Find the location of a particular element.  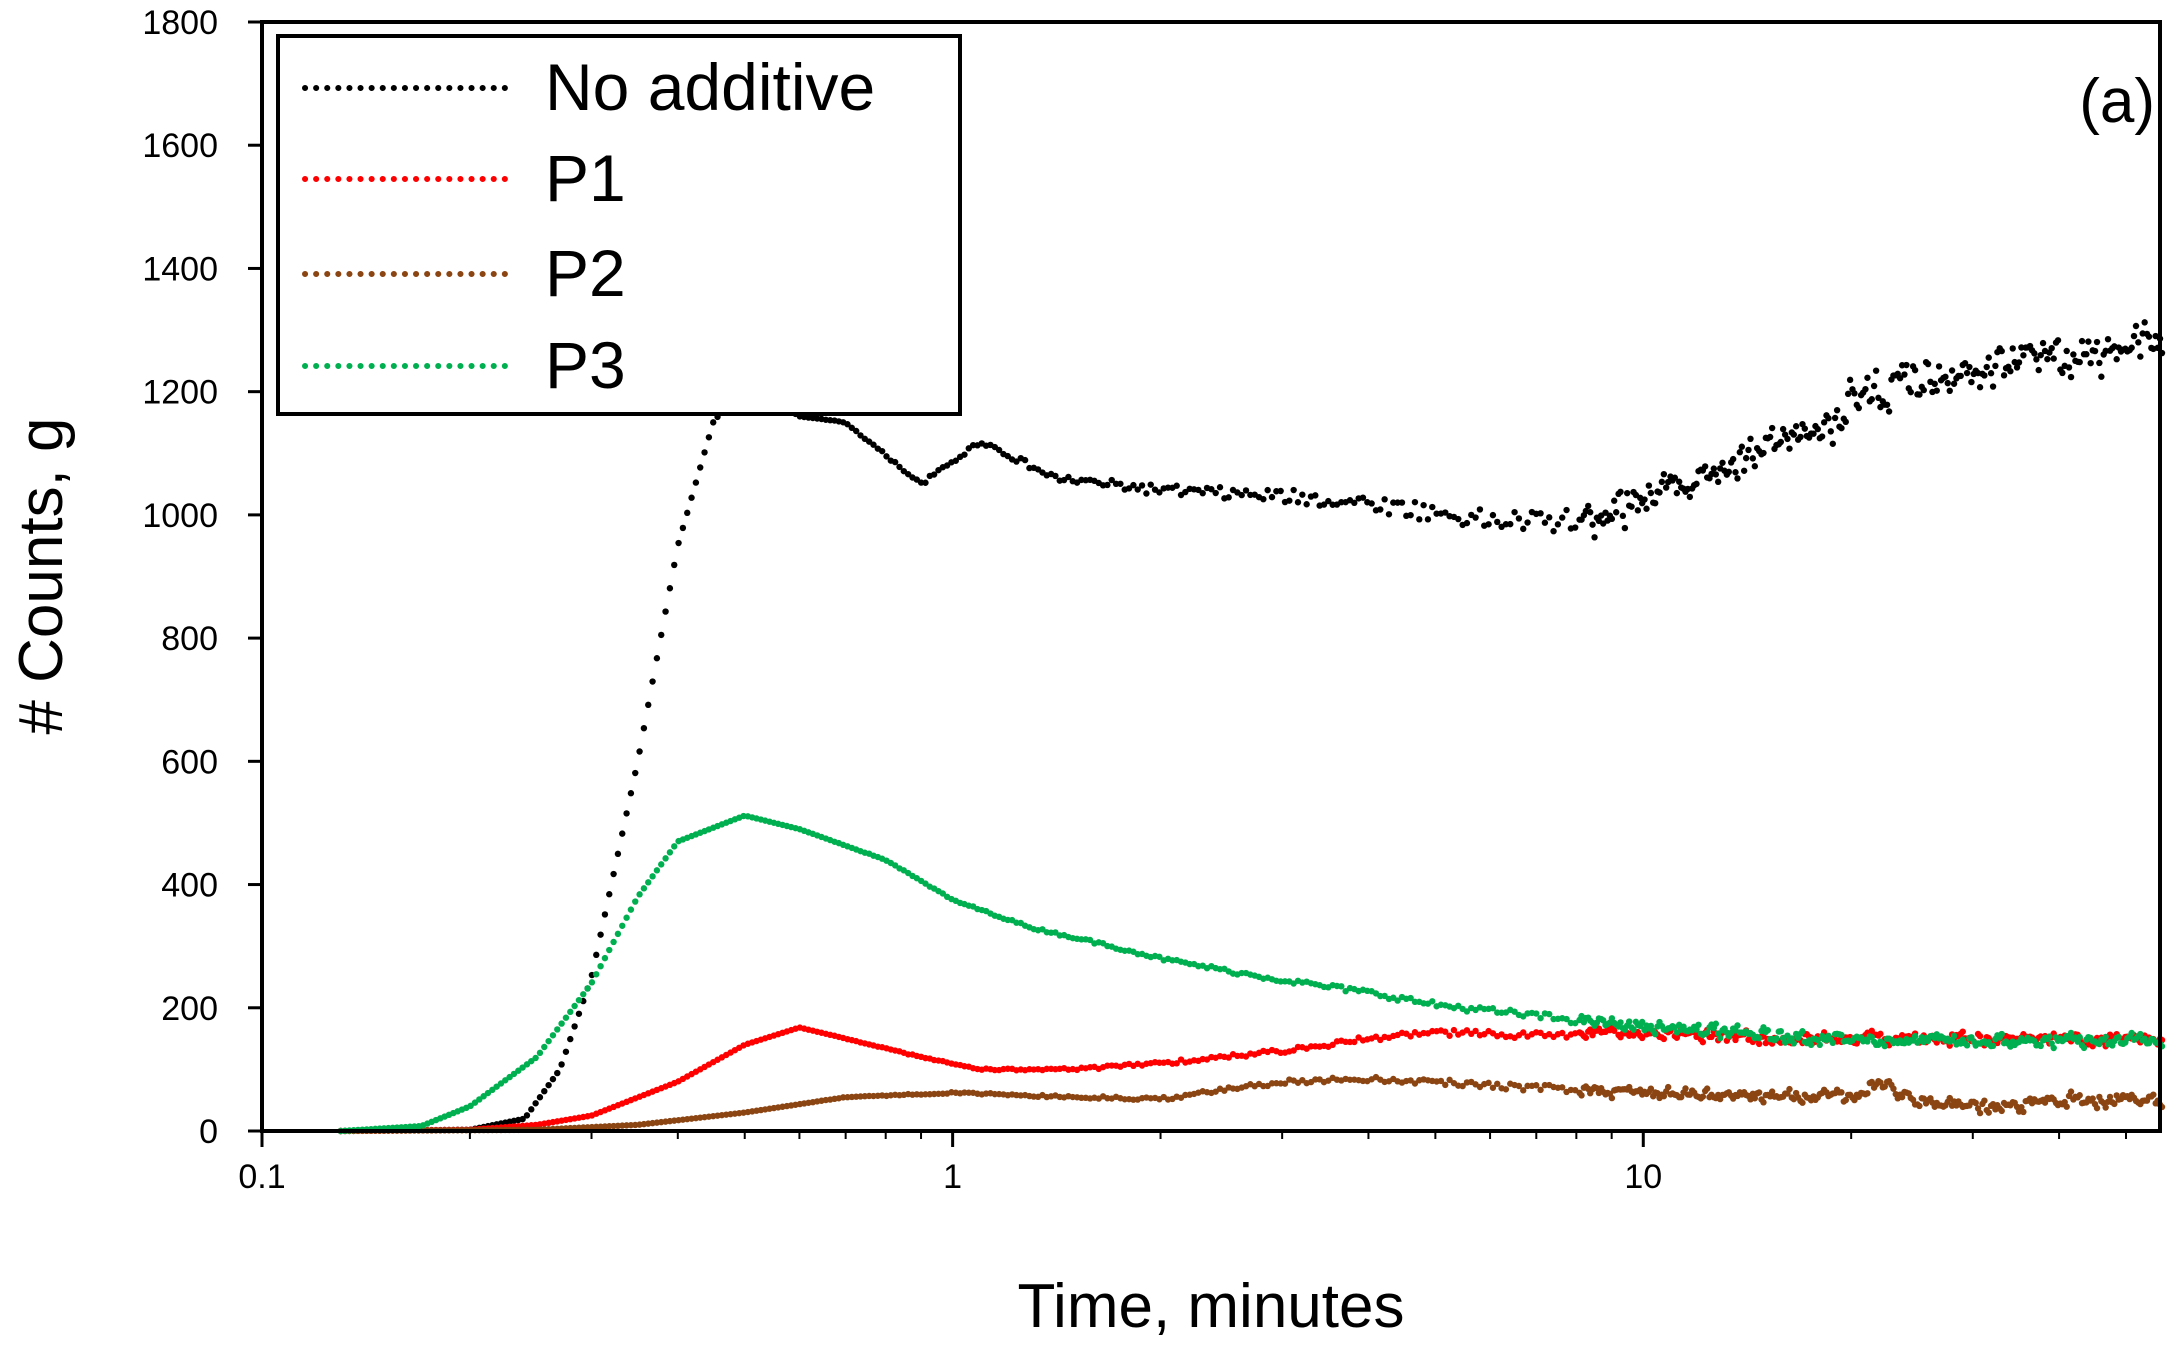

y-tick-label: 200 is located at coordinates (189, 1009).